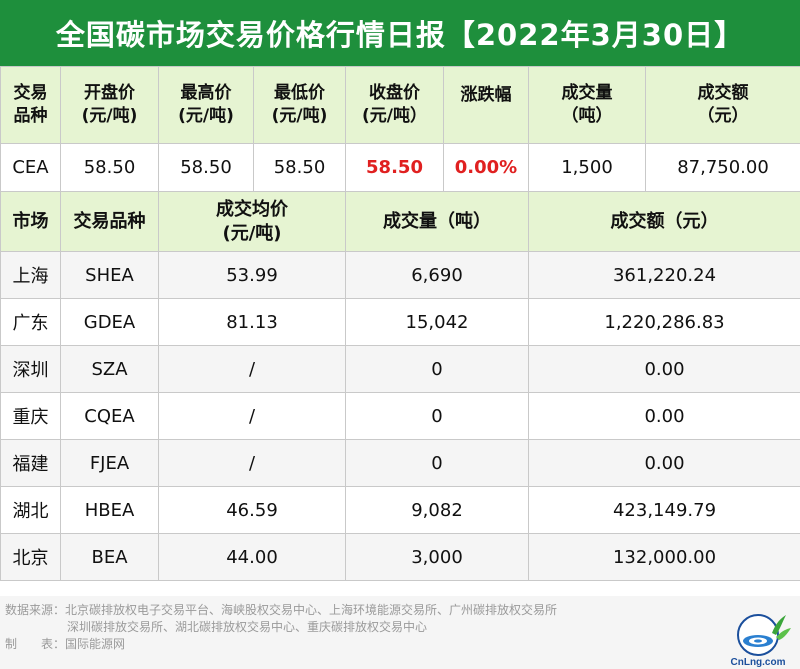 The image size is (800, 669). I want to click on cell-product: SZA, so click(109, 369).